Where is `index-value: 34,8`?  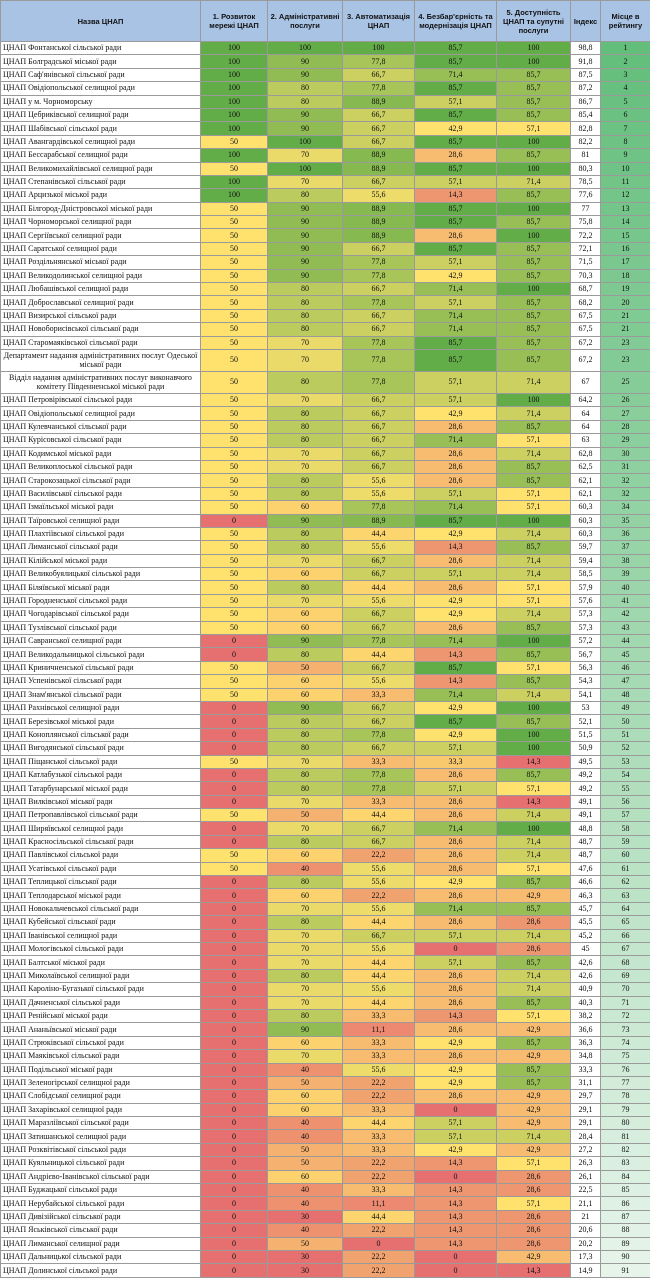 index-value: 34,8 is located at coordinates (585, 1056).